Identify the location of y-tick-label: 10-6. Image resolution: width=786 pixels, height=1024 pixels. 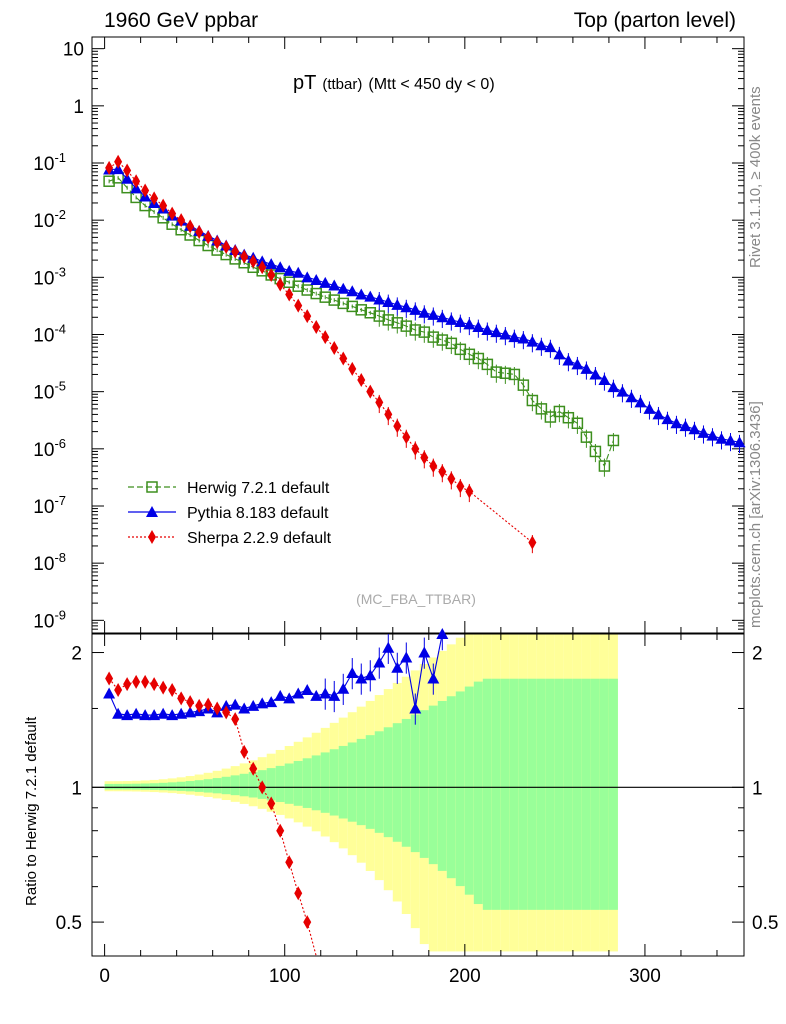
(49, 448).